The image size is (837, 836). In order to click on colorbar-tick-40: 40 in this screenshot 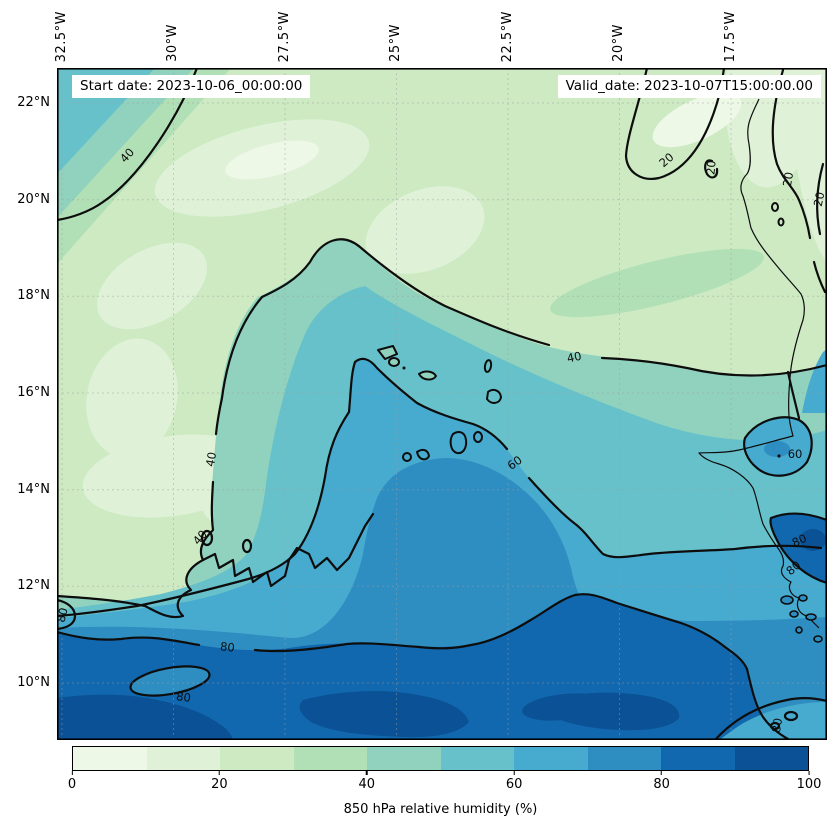, I will do `click(367, 781)`.